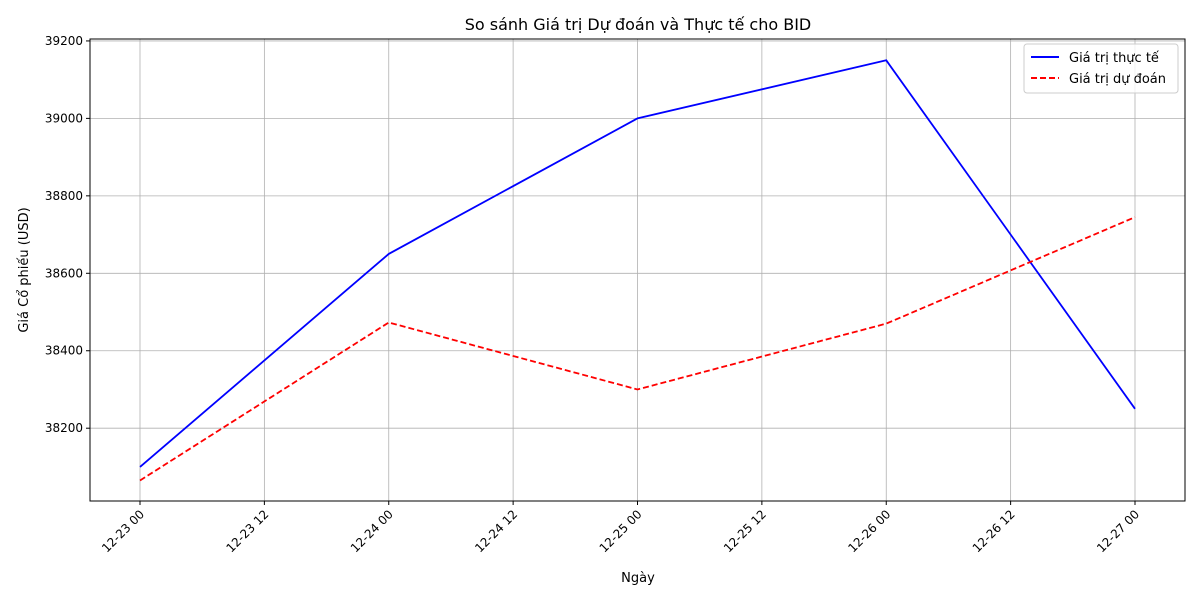 The image size is (1200, 600). I want to click on legend: Giá trị thực tế Giá trị dự đoán, so click(1101, 68).